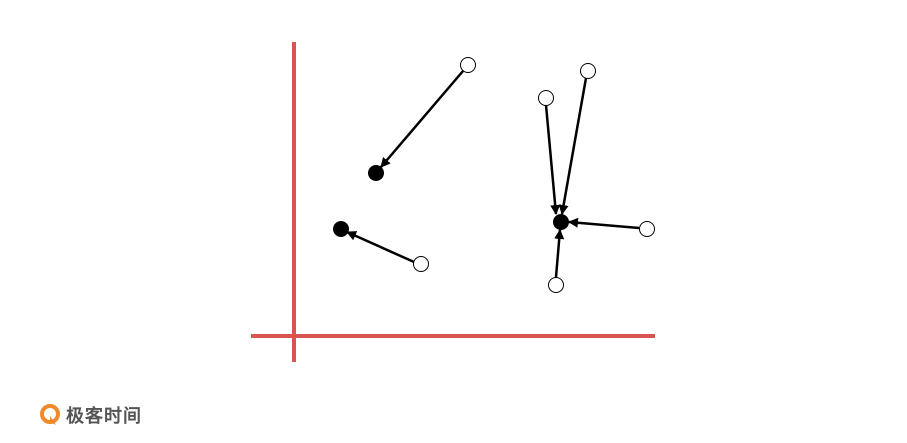 Image resolution: width=907 pixels, height=443 pixels. I want to click on brand-watermark: 极客时间, so click(90, 415).